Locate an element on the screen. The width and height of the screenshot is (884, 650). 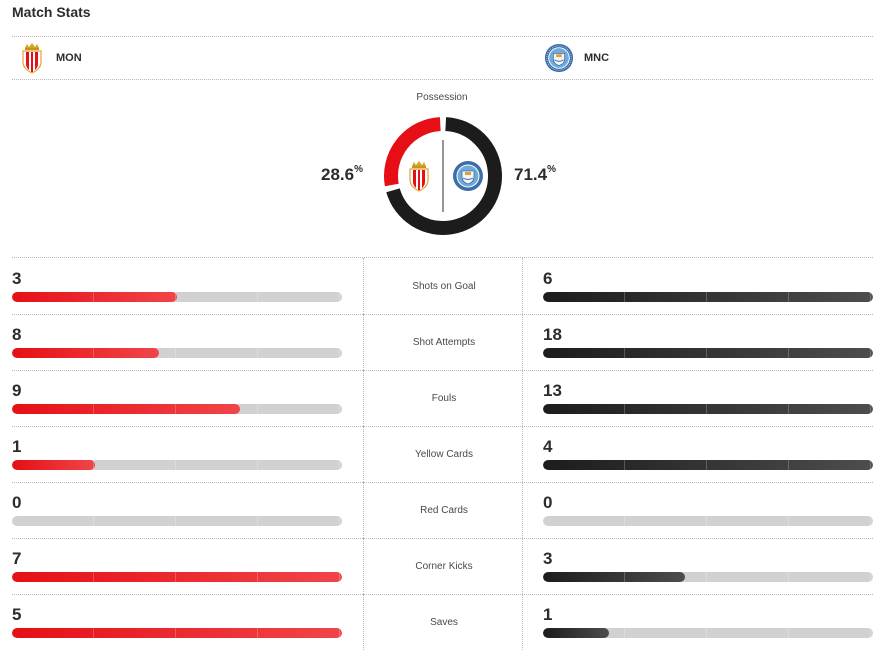
away-stat-value: 1 is located at coordinates (548, 614).